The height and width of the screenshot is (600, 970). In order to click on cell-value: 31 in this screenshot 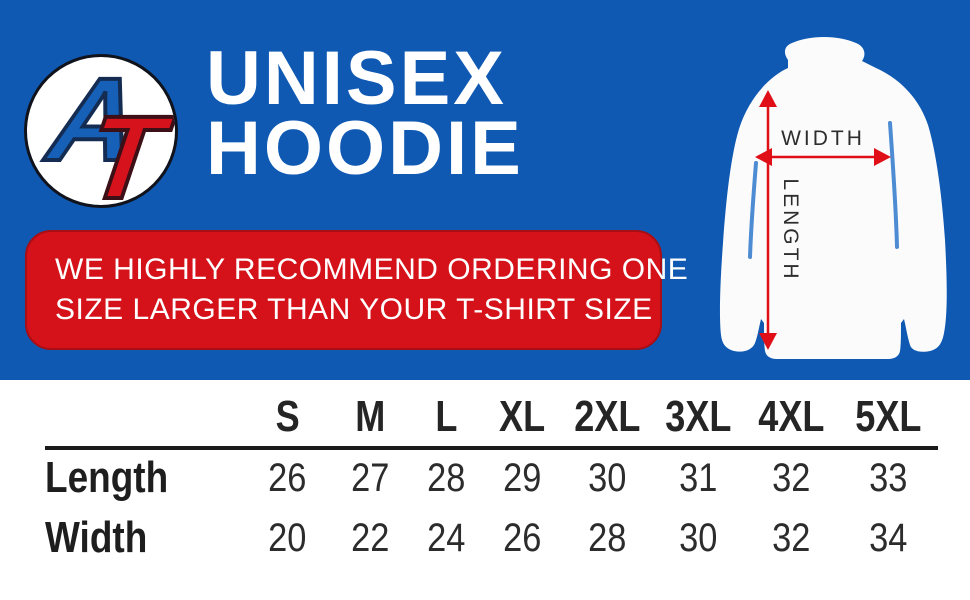, I will do `click(698, 477)`.